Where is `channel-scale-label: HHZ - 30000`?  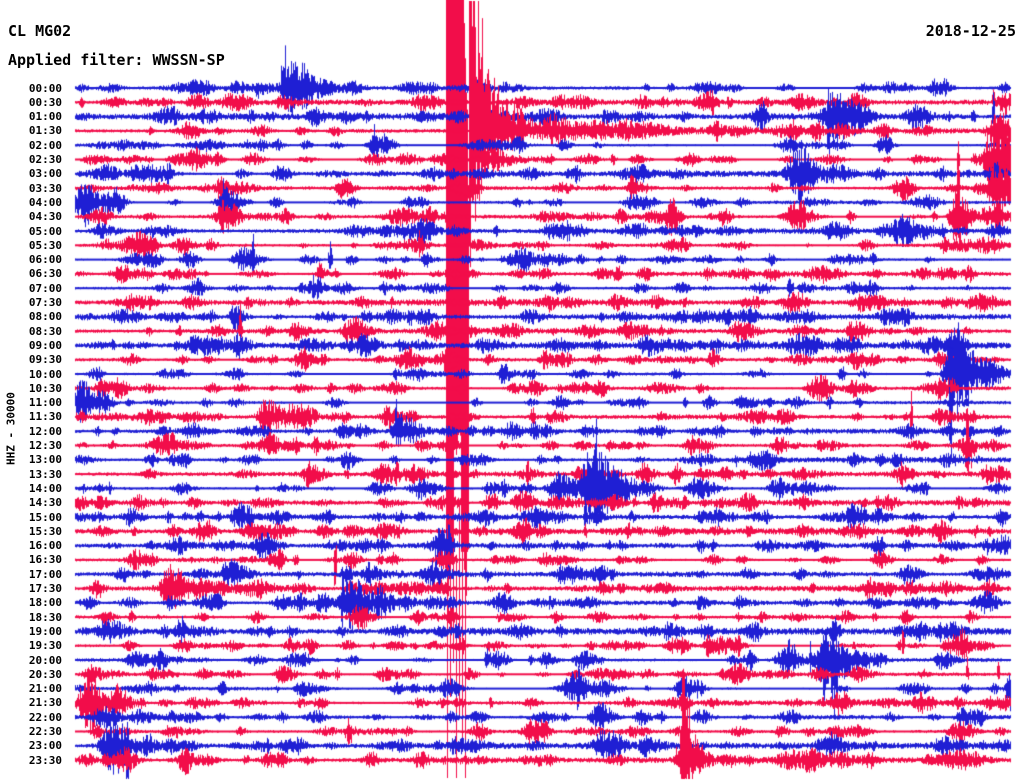
channel-scale-label: HHZ - 30000 is located at coordinates (11, 428).